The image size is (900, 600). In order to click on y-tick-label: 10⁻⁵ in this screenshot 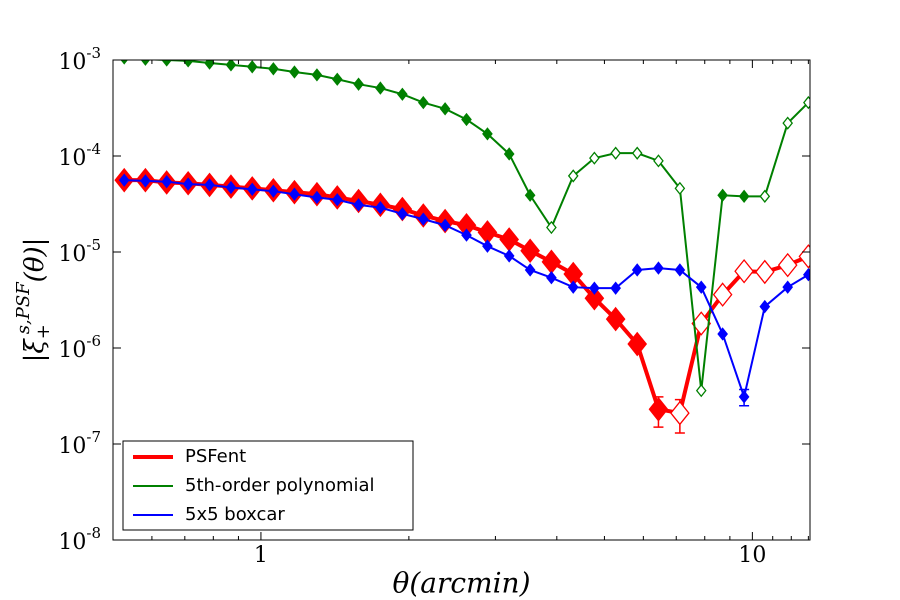, I will do `click(79, 251)`.